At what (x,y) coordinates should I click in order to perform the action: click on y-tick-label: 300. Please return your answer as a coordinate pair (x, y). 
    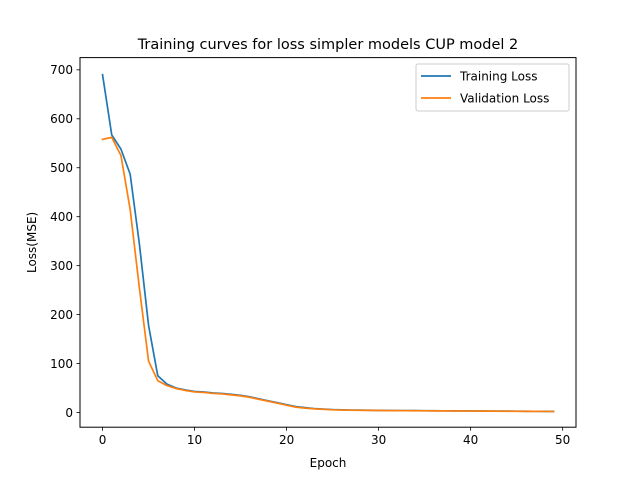
    Looking at the image, I should click on (61, 266).